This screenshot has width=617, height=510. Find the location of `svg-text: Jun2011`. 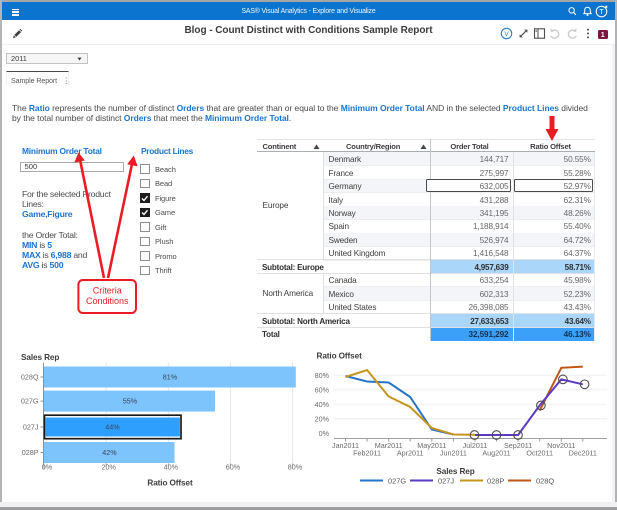

svg-text: Jun2011 is located at coordinates (453, 453).